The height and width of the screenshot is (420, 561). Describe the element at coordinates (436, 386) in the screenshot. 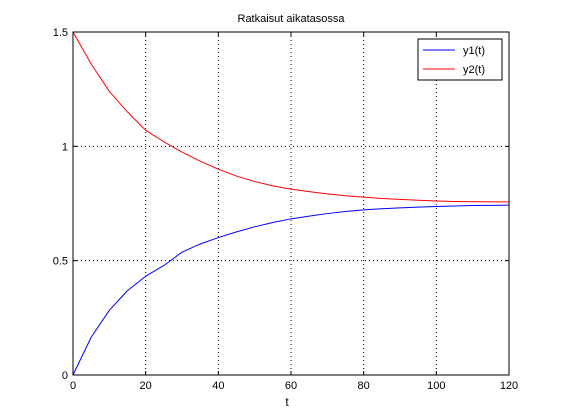

I see `x-tick-label: 100` at that location.